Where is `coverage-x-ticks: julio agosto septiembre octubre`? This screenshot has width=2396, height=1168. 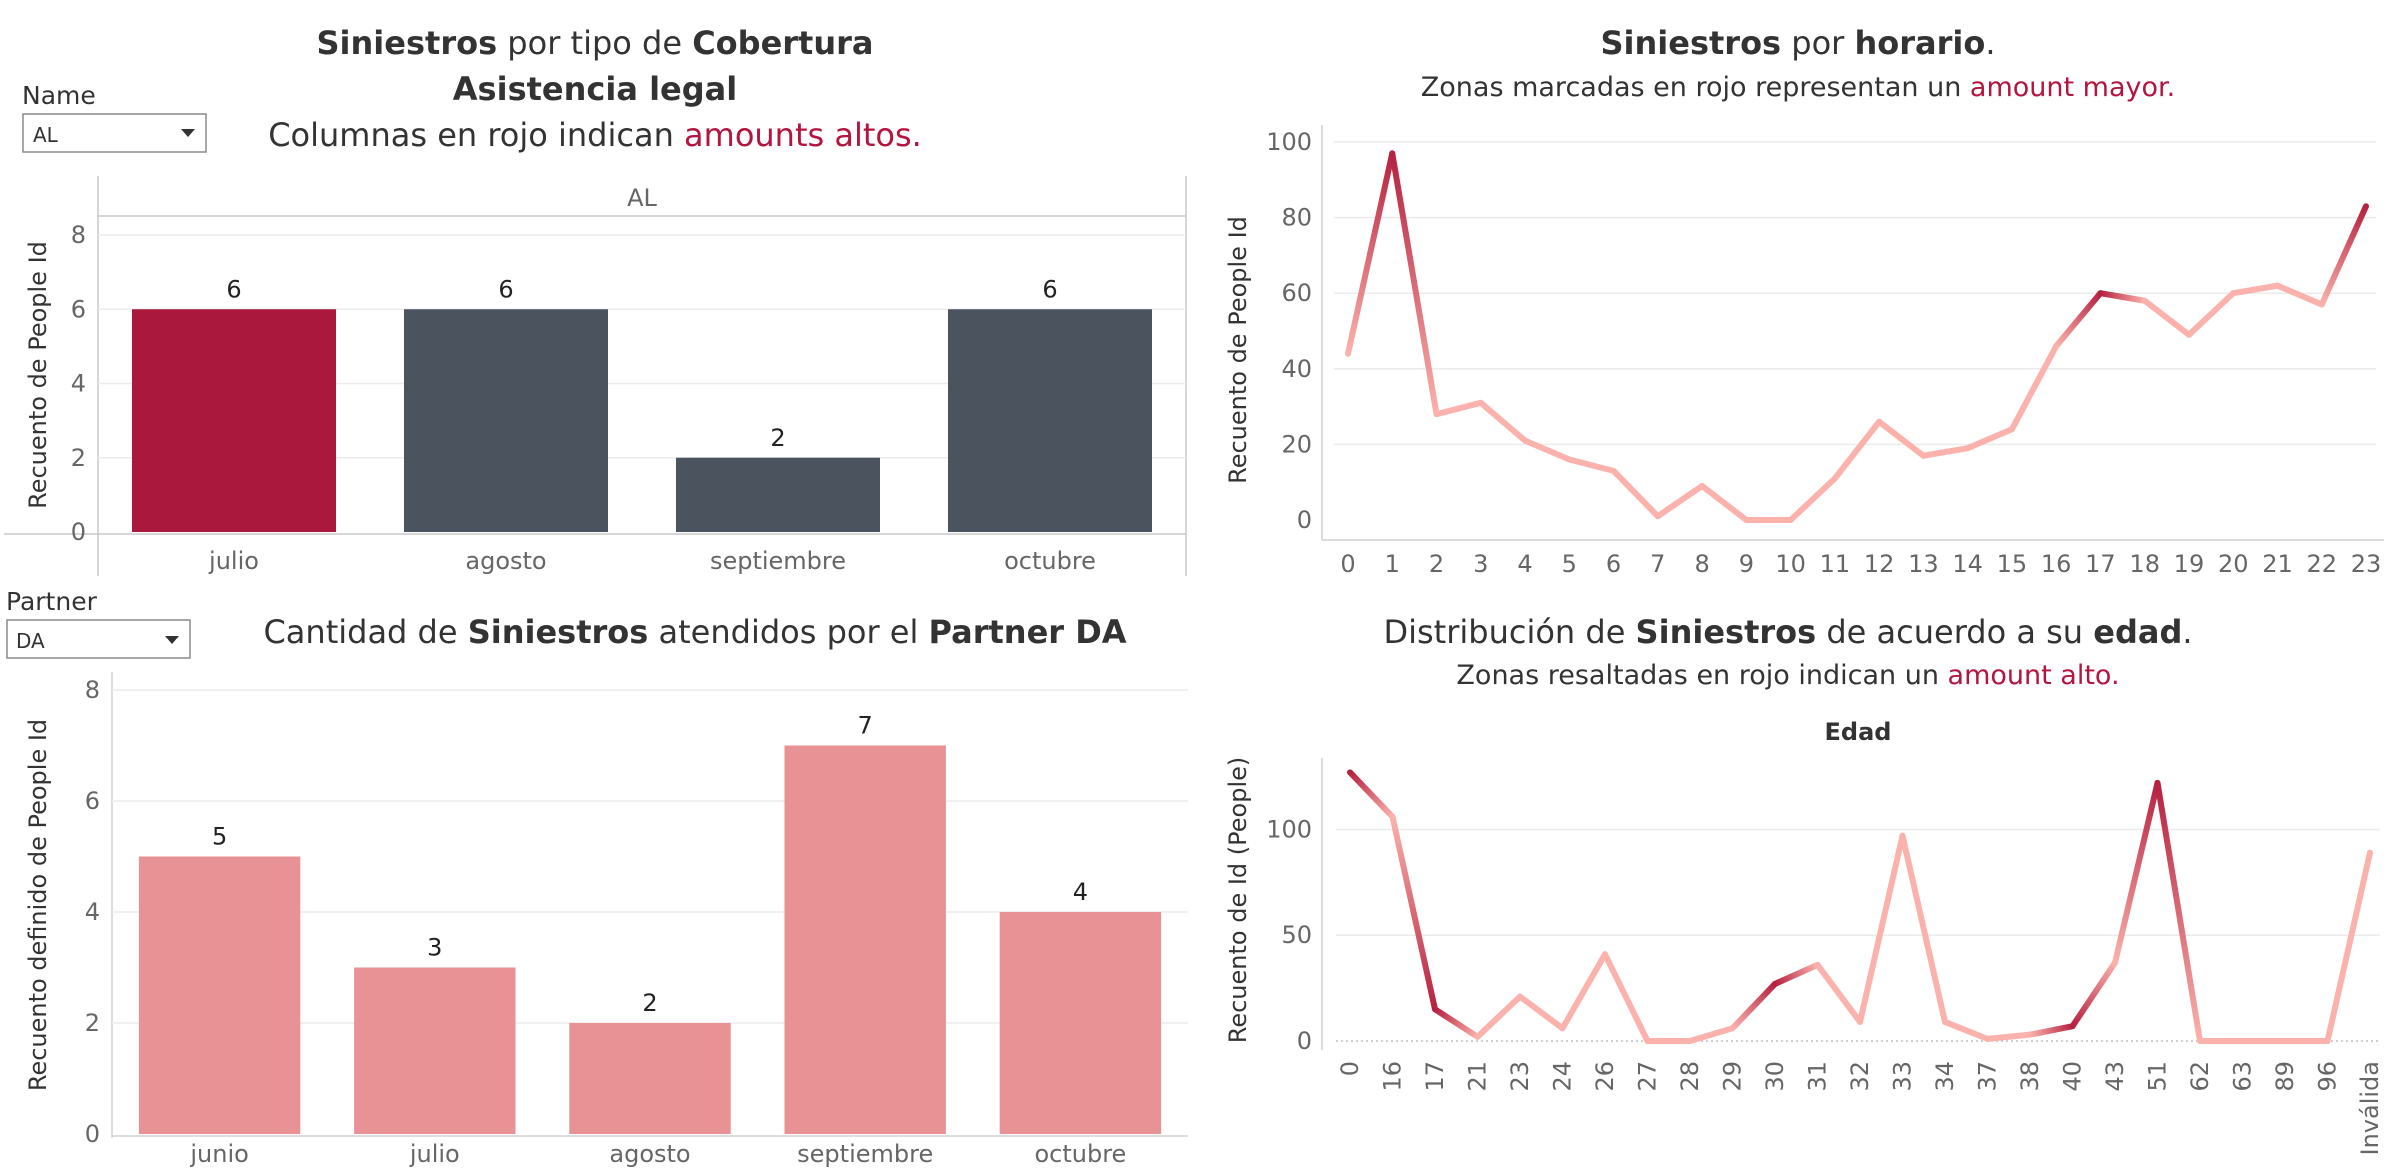
coverage-x-ticks: julio agosto septiembre octubre is located at coordinates (652, 561).